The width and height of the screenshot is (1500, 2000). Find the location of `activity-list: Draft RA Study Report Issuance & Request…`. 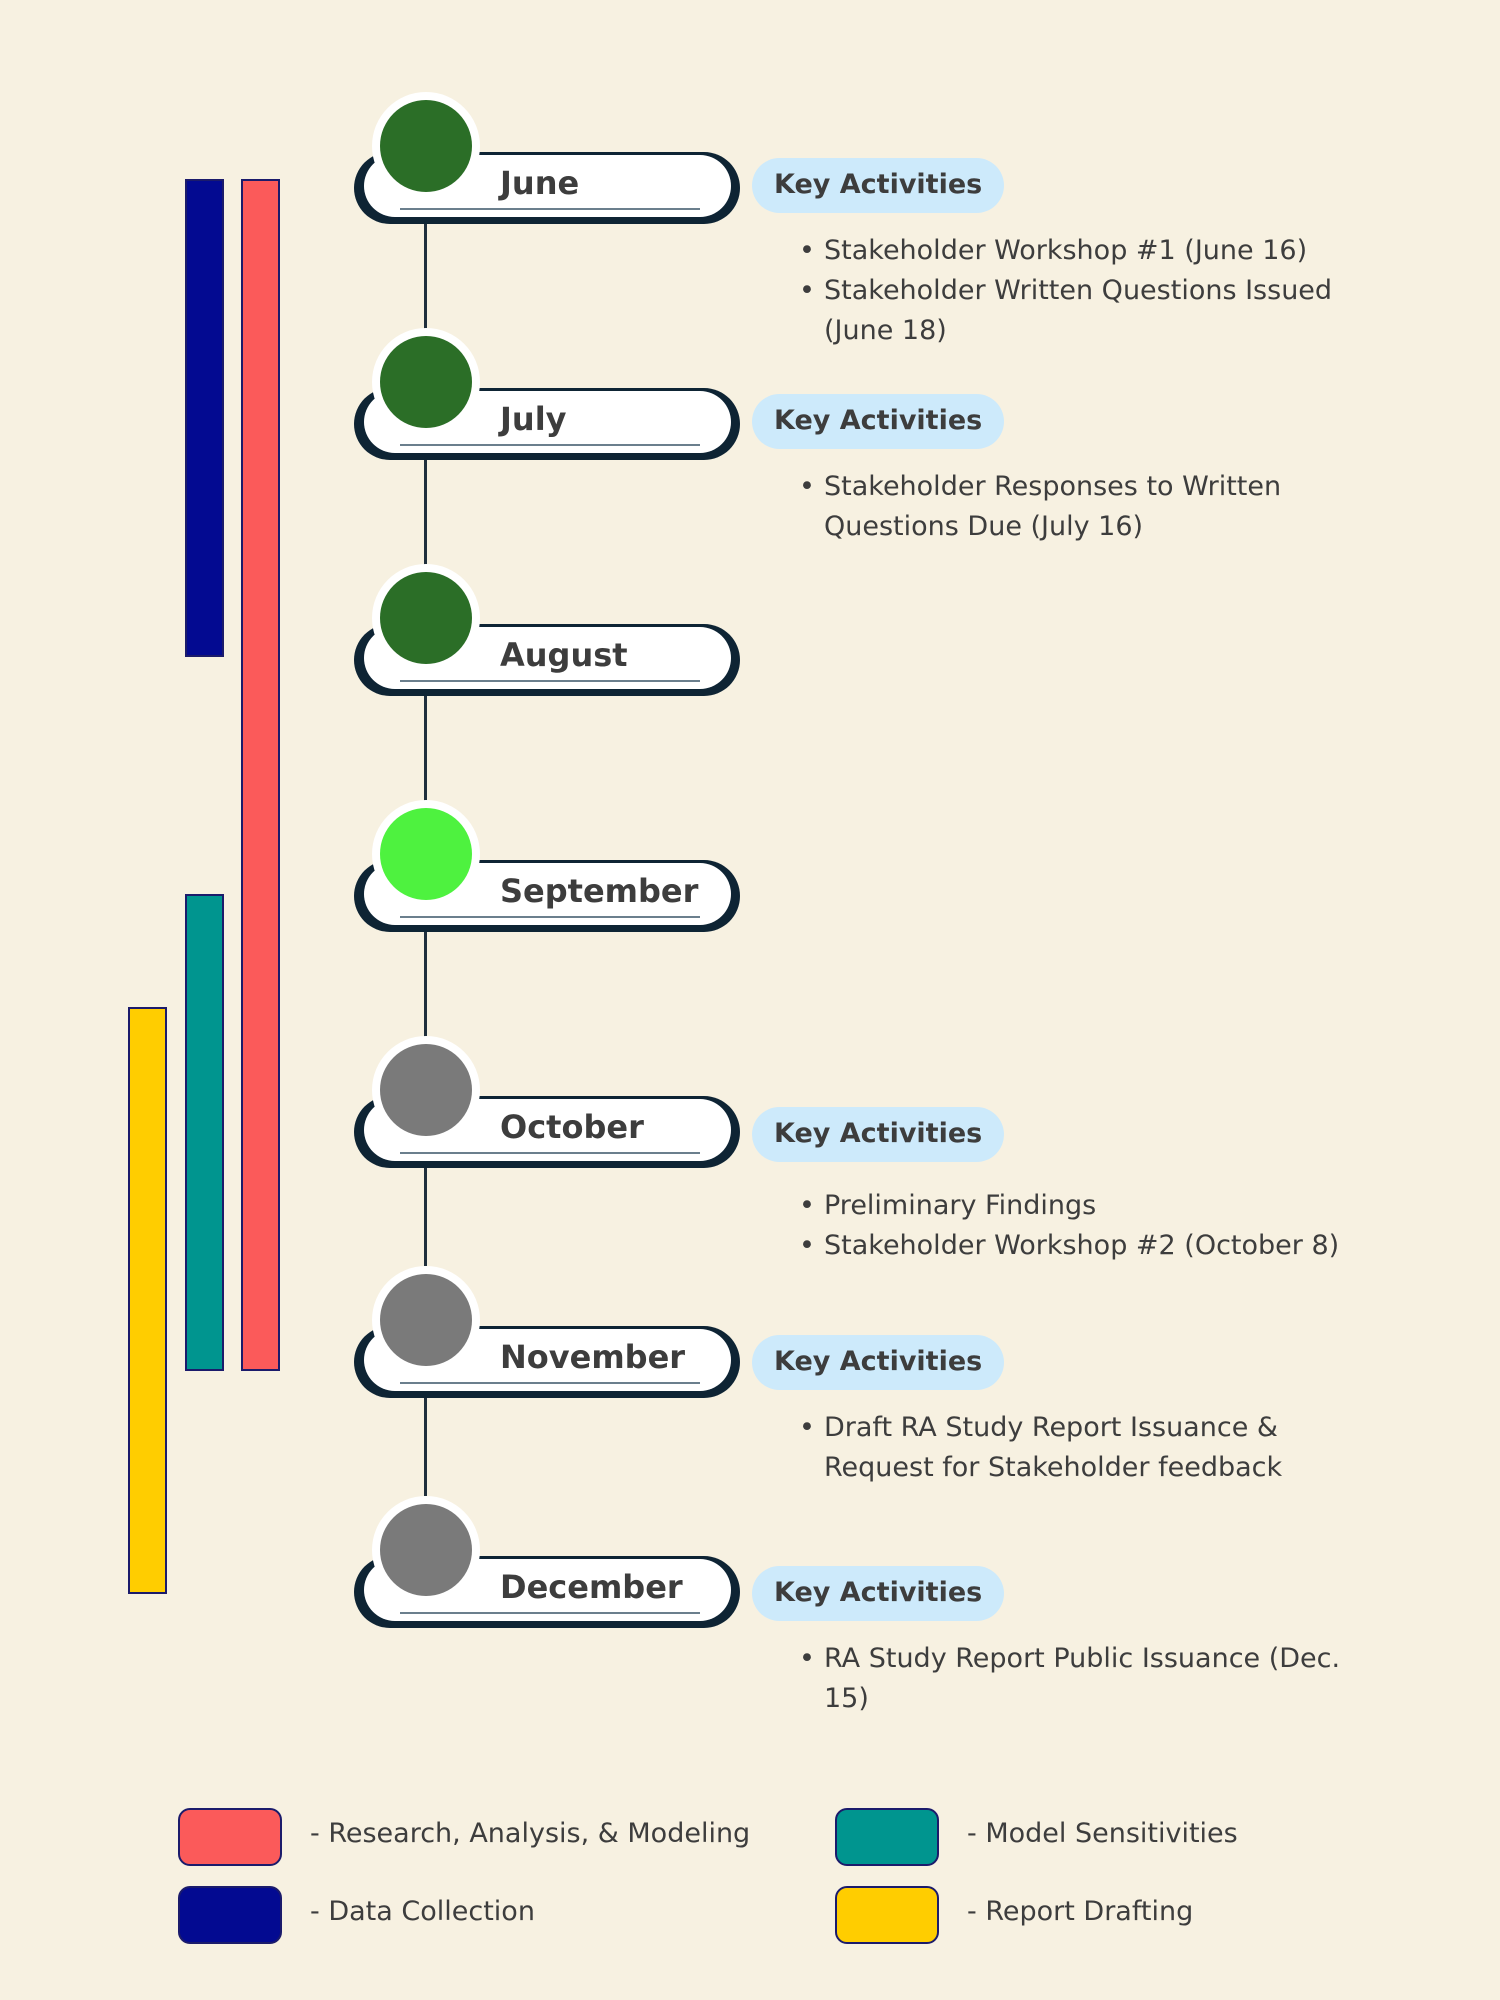

activity-list: Draft RA Study Report Issuance & Request… is located at coordinates (1068, 1448).